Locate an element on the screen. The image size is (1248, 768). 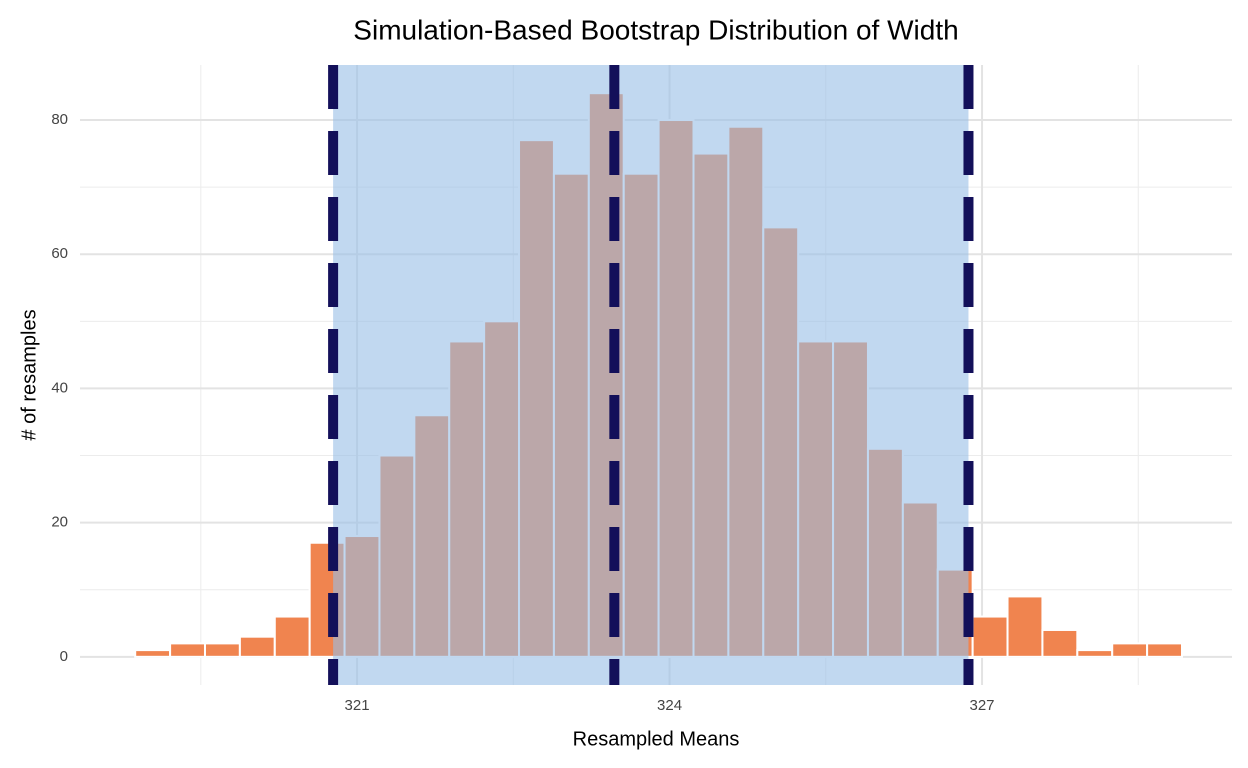
y-axis-title: # of resamples is located at coordinates (29, 374).